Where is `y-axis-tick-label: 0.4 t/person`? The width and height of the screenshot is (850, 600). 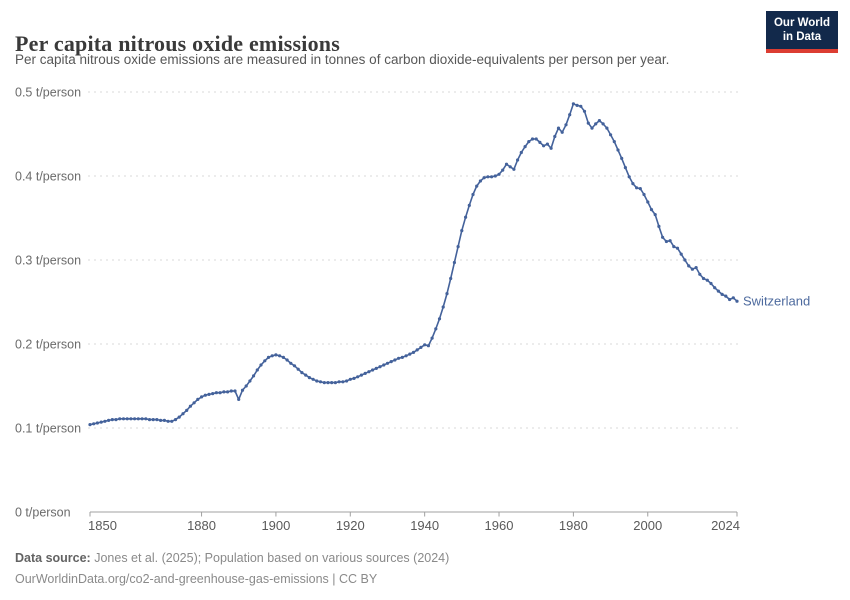
y-axis-tick-label: 0.4 t/person is located at coordinates (48, 177).